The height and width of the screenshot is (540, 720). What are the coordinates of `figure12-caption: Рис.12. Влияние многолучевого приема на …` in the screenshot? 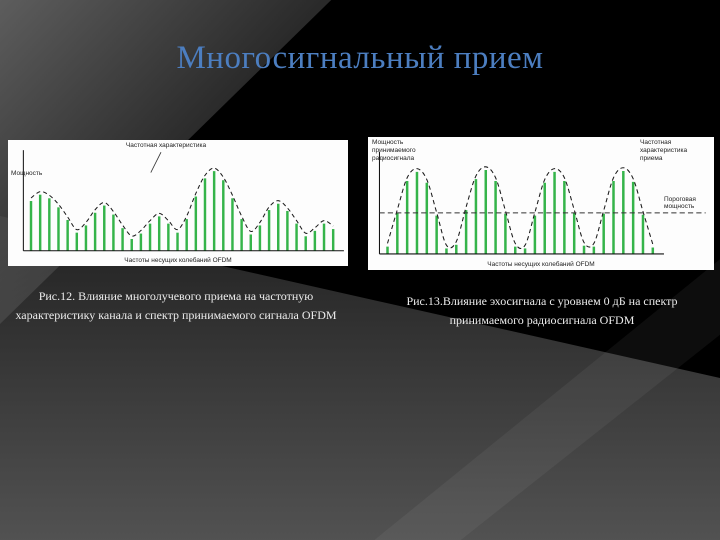 It's located at (176, 305).